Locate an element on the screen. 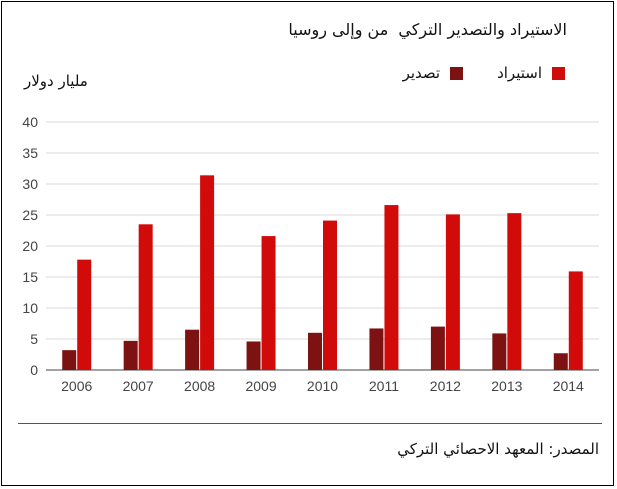 The image size is (617, 489). legend-swatch-export is located at coordinates (457, 73).